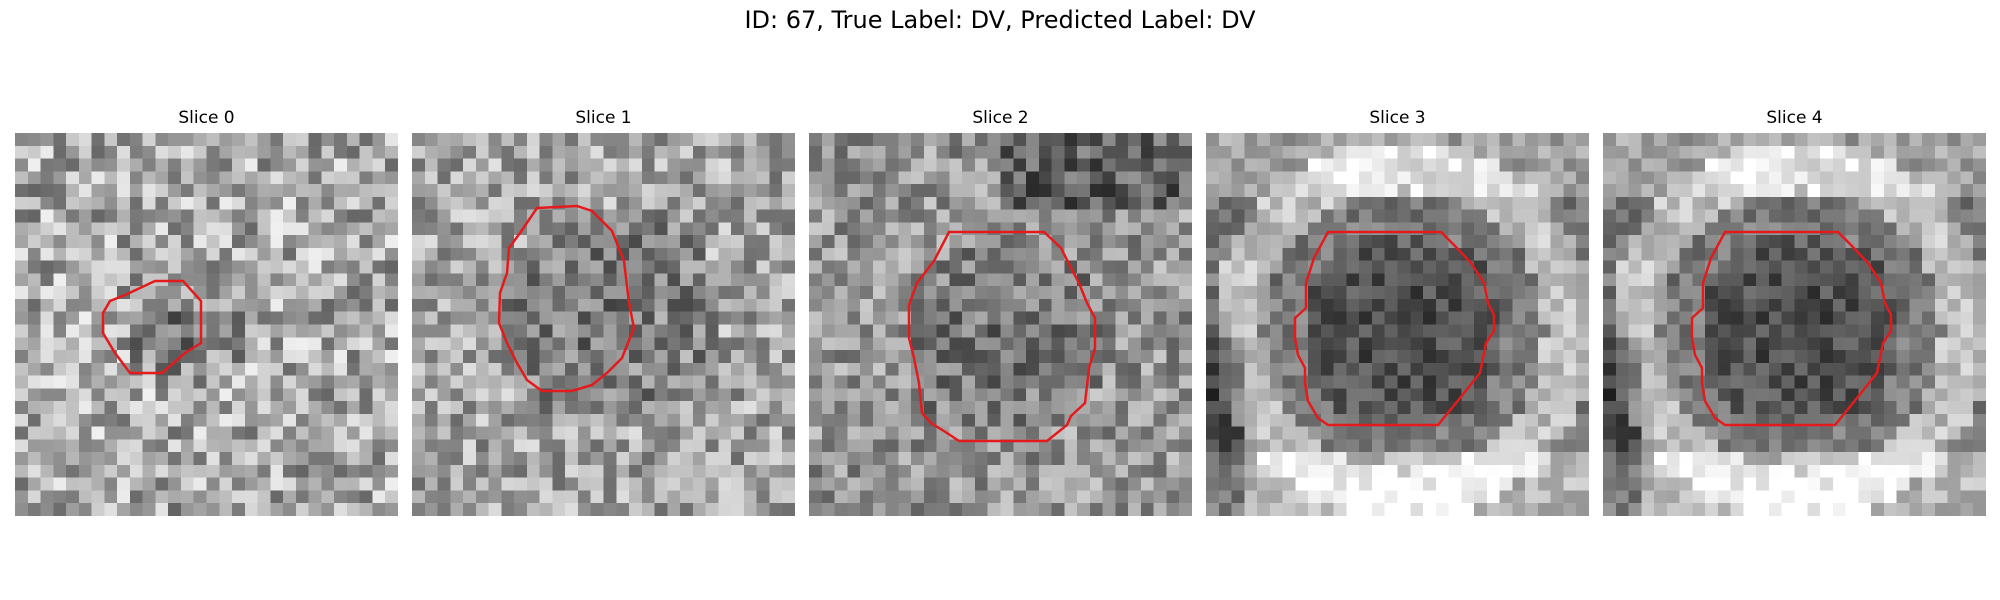 This screenshot has width=2000, height=600. I want to click on slice-title-3: Slice 3, so click(1397, 118).